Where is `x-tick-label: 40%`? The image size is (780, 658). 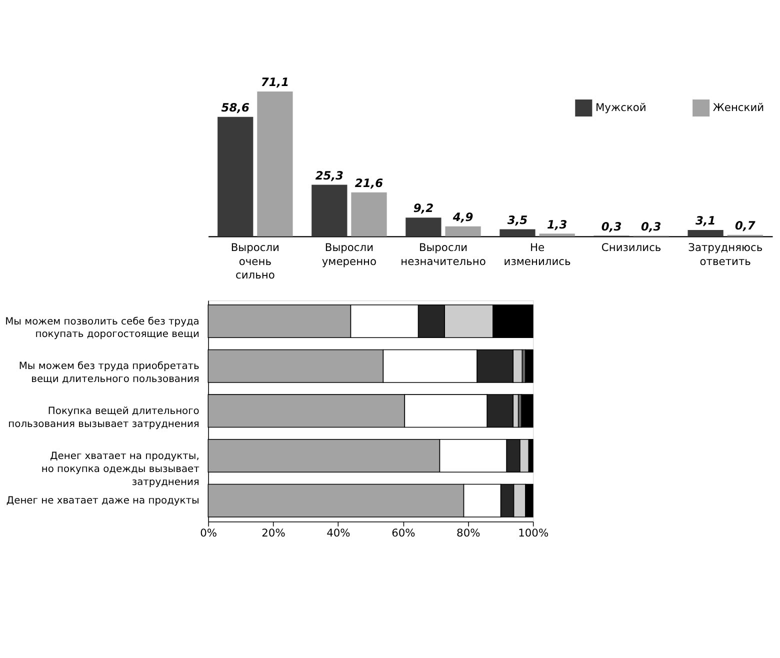 x-tick-label: 40% is located at coordinates (338, 533).